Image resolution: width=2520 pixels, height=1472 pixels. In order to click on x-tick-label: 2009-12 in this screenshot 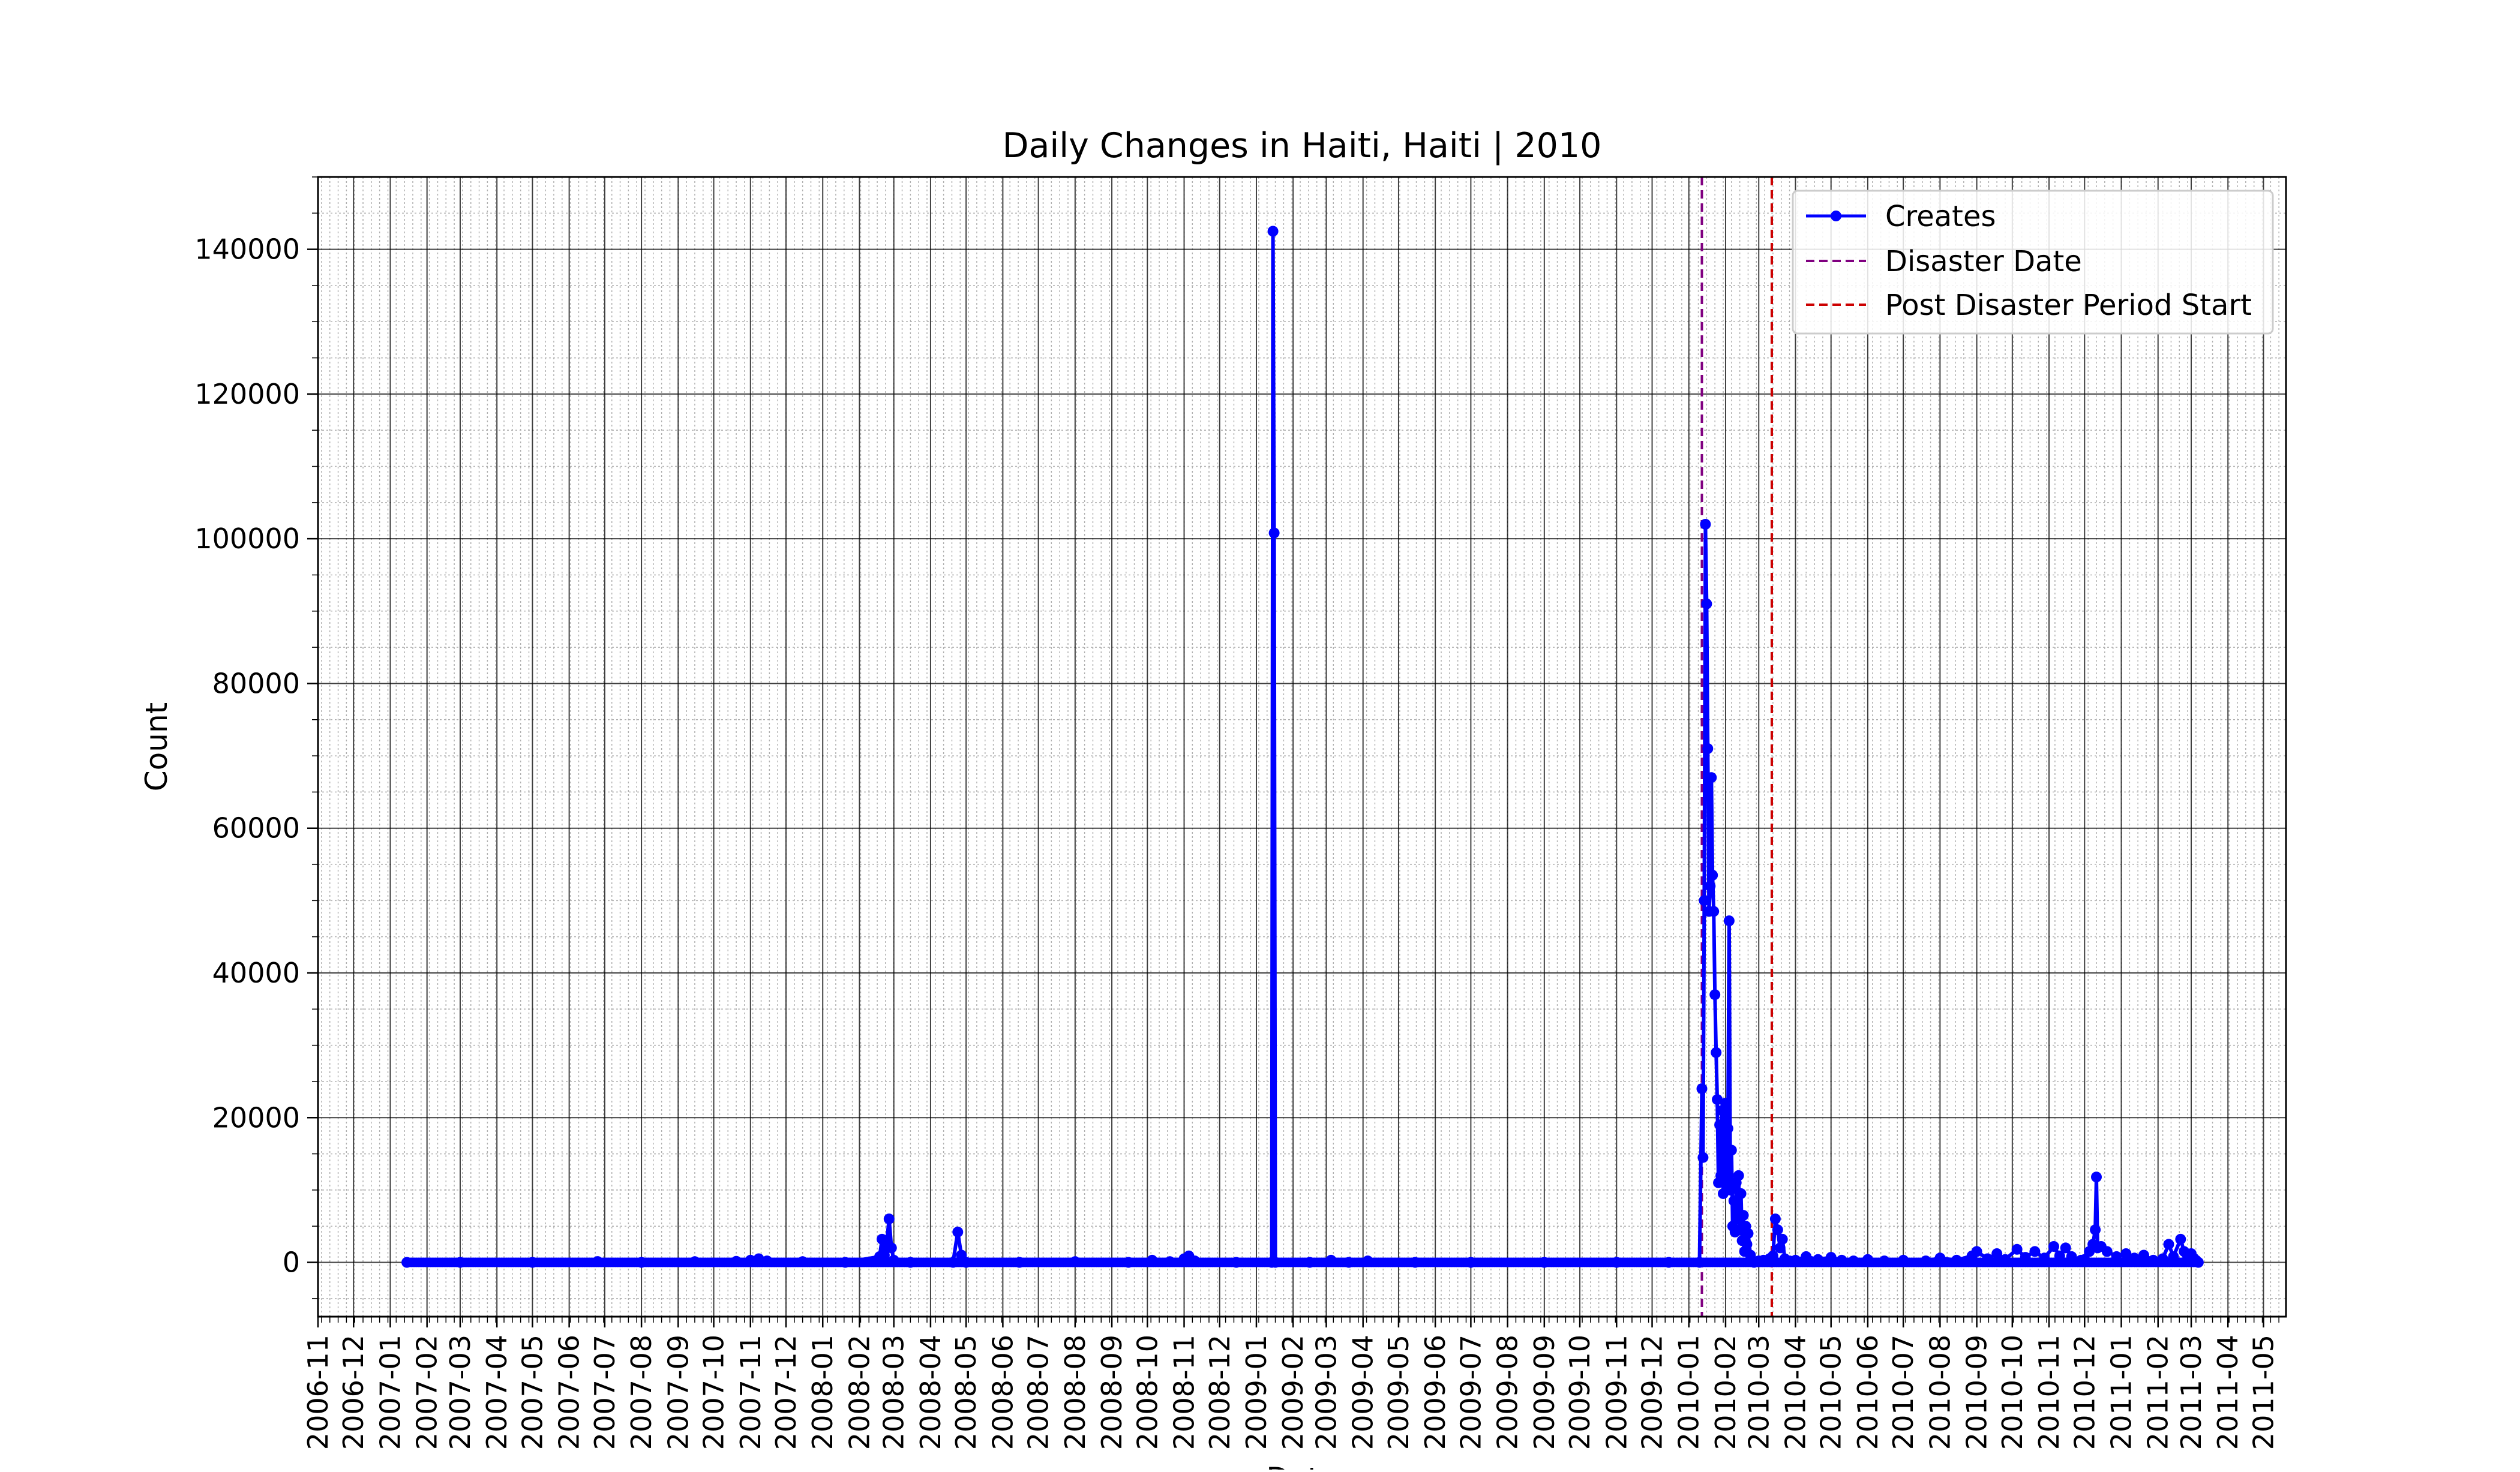, I will do `click(1653, 1392)`.